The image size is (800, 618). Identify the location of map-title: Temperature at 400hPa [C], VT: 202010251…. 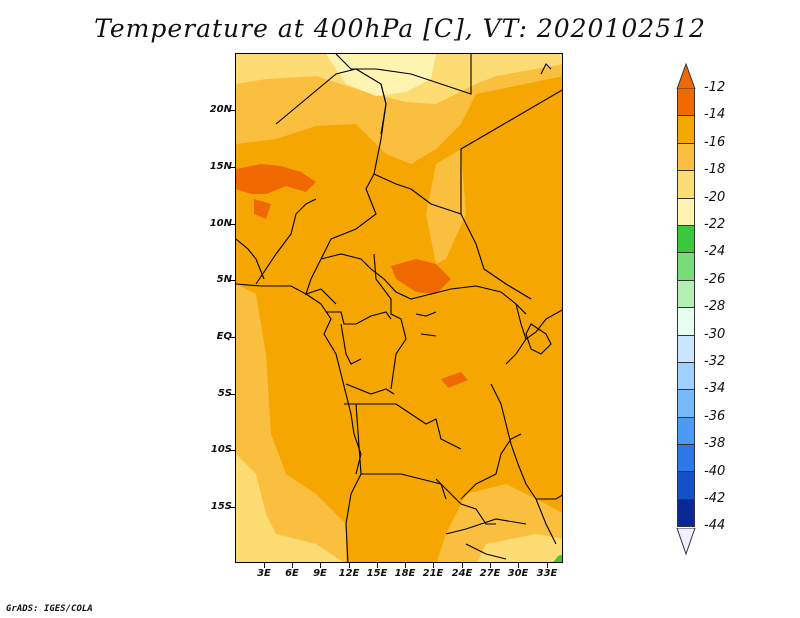
(400, 28).